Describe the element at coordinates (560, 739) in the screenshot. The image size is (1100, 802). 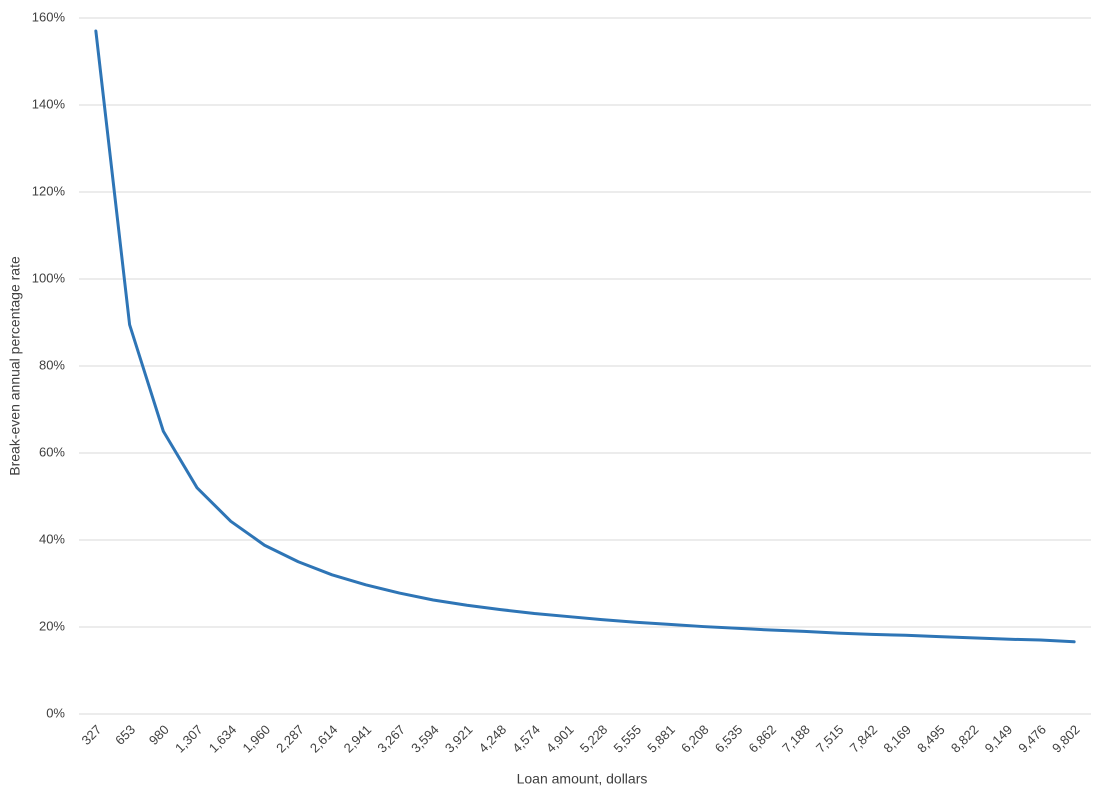
I see `x-tick-label: 4,901` at that location.